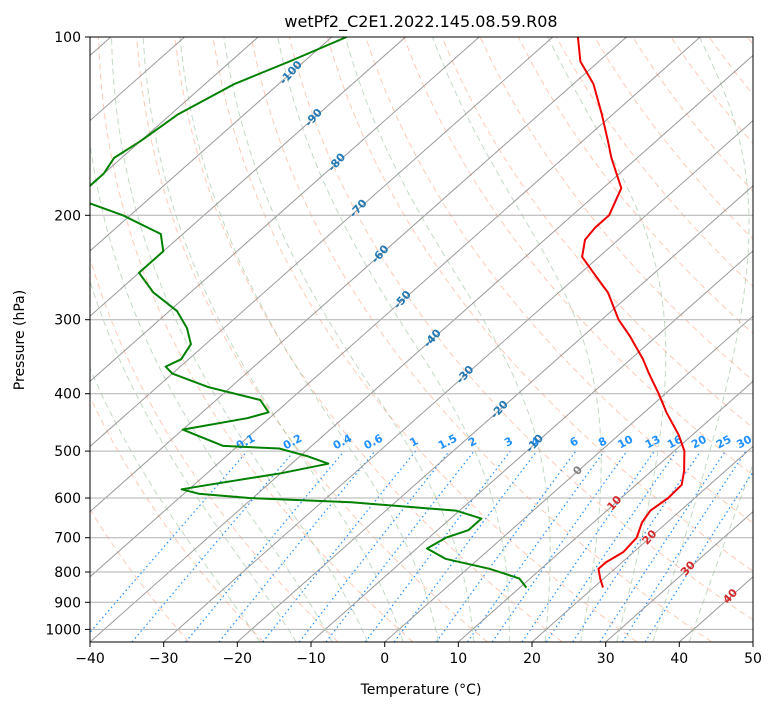 The height and width of the screenshot is (708, 775). Describe the element at coordinates (384, 659) in the screenshot. I see `x-tick-label: 0` at that location.